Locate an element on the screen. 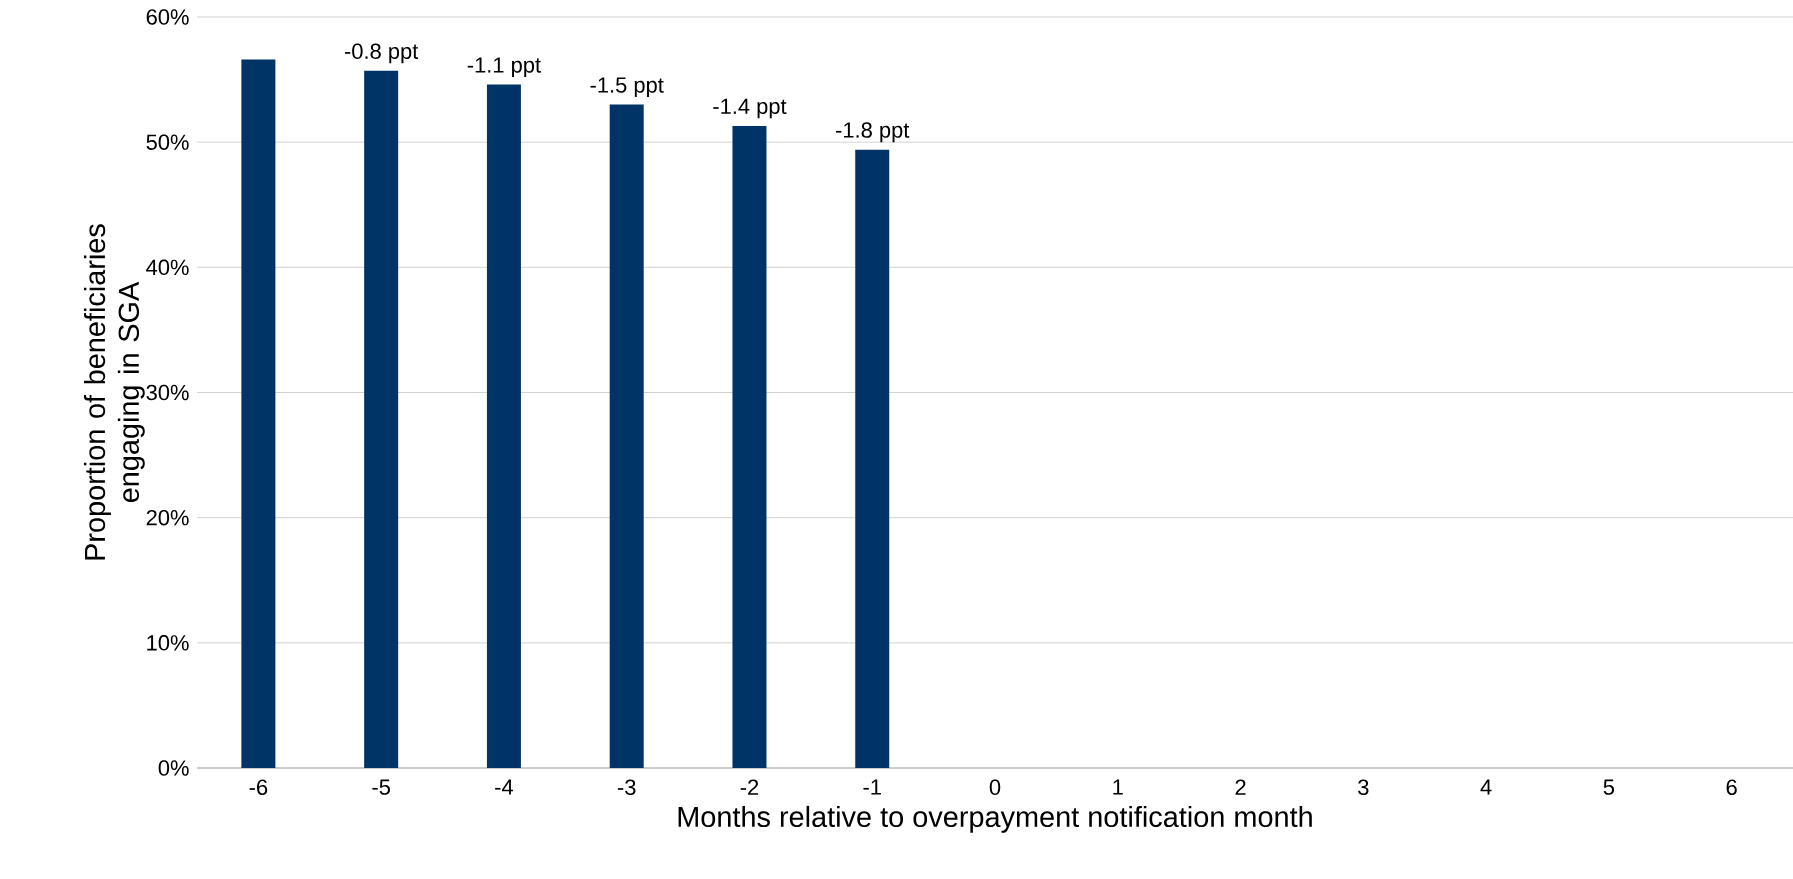 This screenshot has width=1793, height=879. annotation: -0.8 ppt is located at coordinates (381, 53).